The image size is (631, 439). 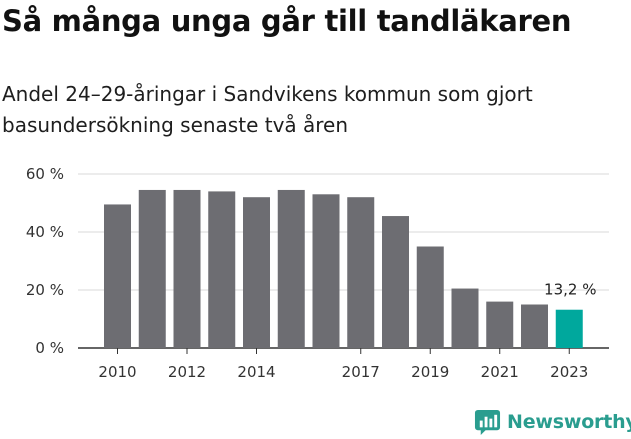 What do you see at coordinates (534, 326) in the screenshot?
I see `bar-2022` at bounding box center [534, 326].